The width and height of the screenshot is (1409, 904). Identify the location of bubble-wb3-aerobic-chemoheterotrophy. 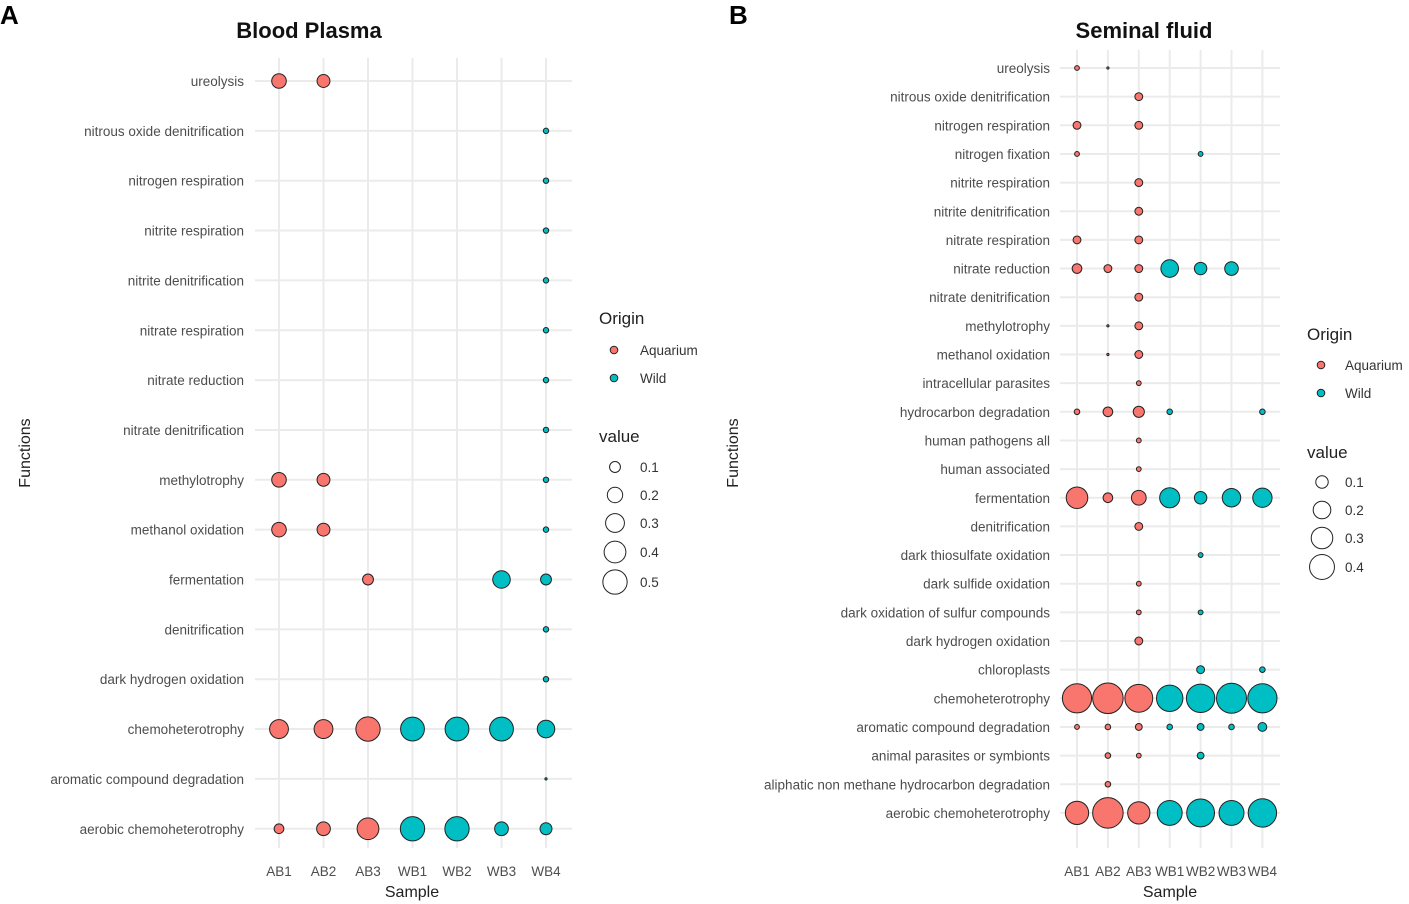
(501, 829).